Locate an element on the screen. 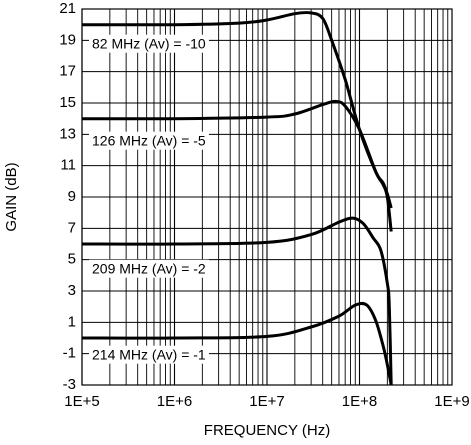 The image size is (471, 445). y-tick-label: 21 is located at coordinates (67, 8).